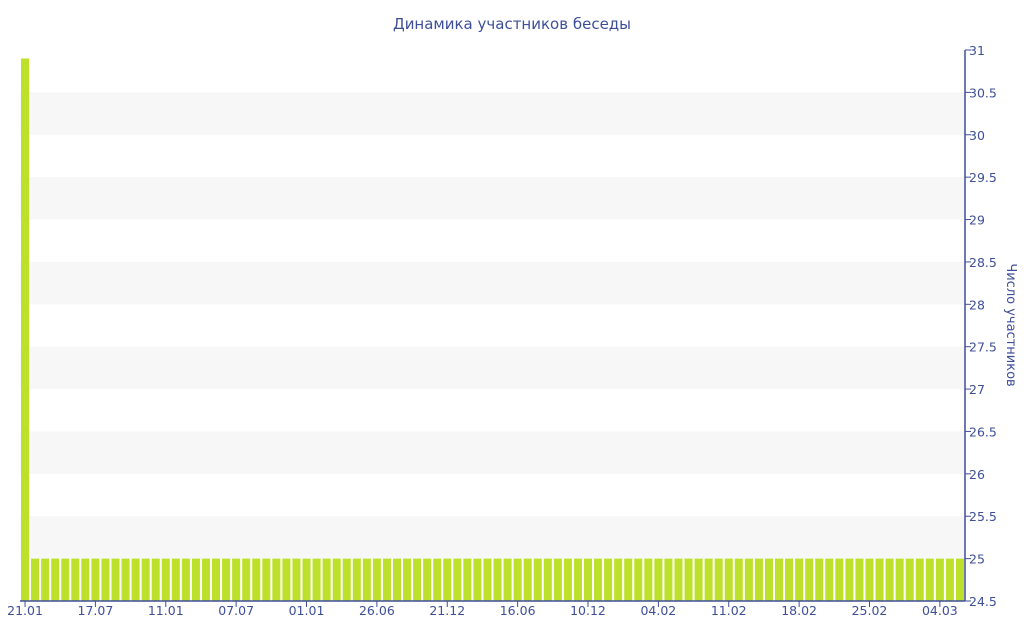 The height and width of the screenshot is (644, 1024). What do you see at coordinates (983, 431) in the screenshot?
I see `y-tick-label: 26.5` at bounding box center [983, 431].